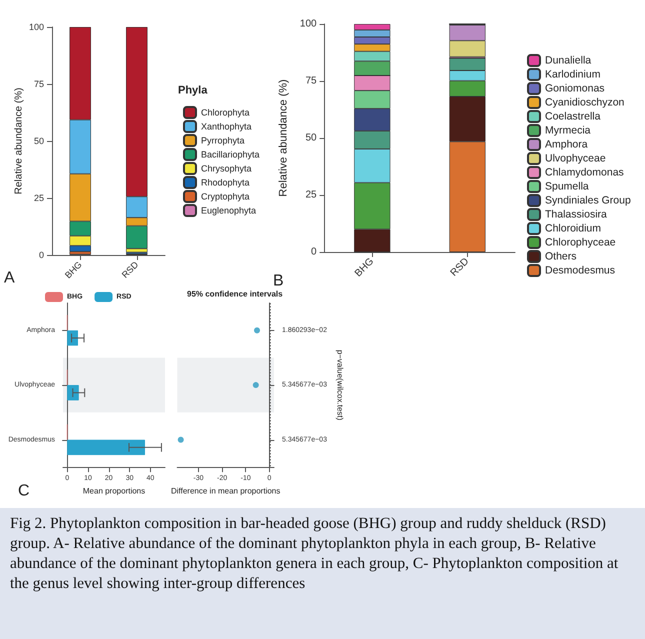  What do you see at coordinates (575, 88) in the screenshot?
I see `legend-label: Goniomonas` at bounding box center [575, 88].